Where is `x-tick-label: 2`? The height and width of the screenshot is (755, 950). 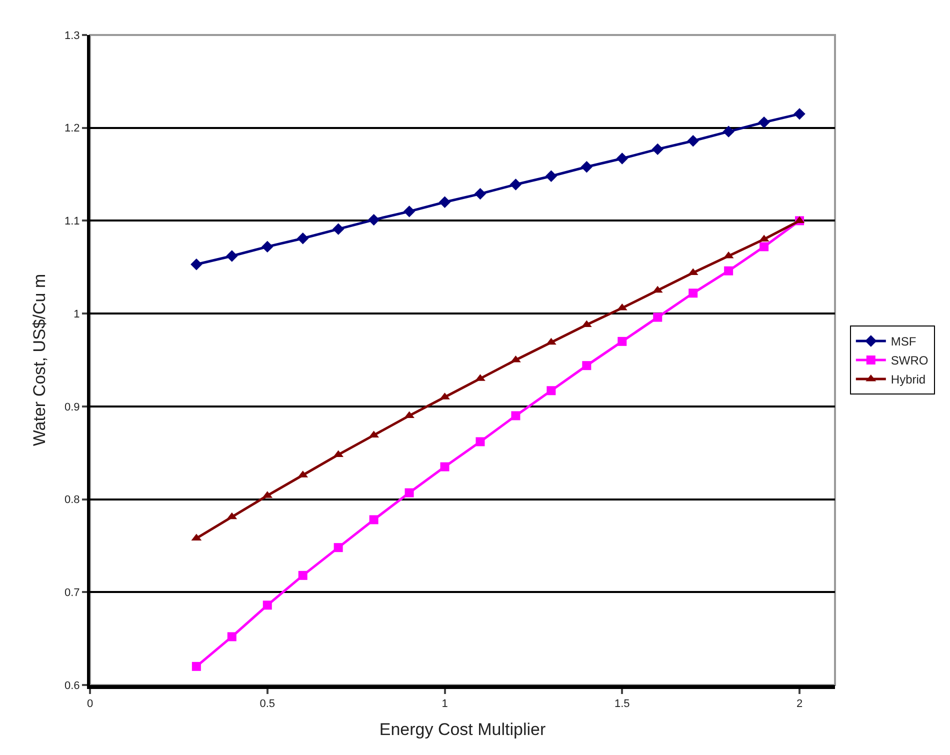 x-tick-label: 2 is located at coordinates (799, 704).